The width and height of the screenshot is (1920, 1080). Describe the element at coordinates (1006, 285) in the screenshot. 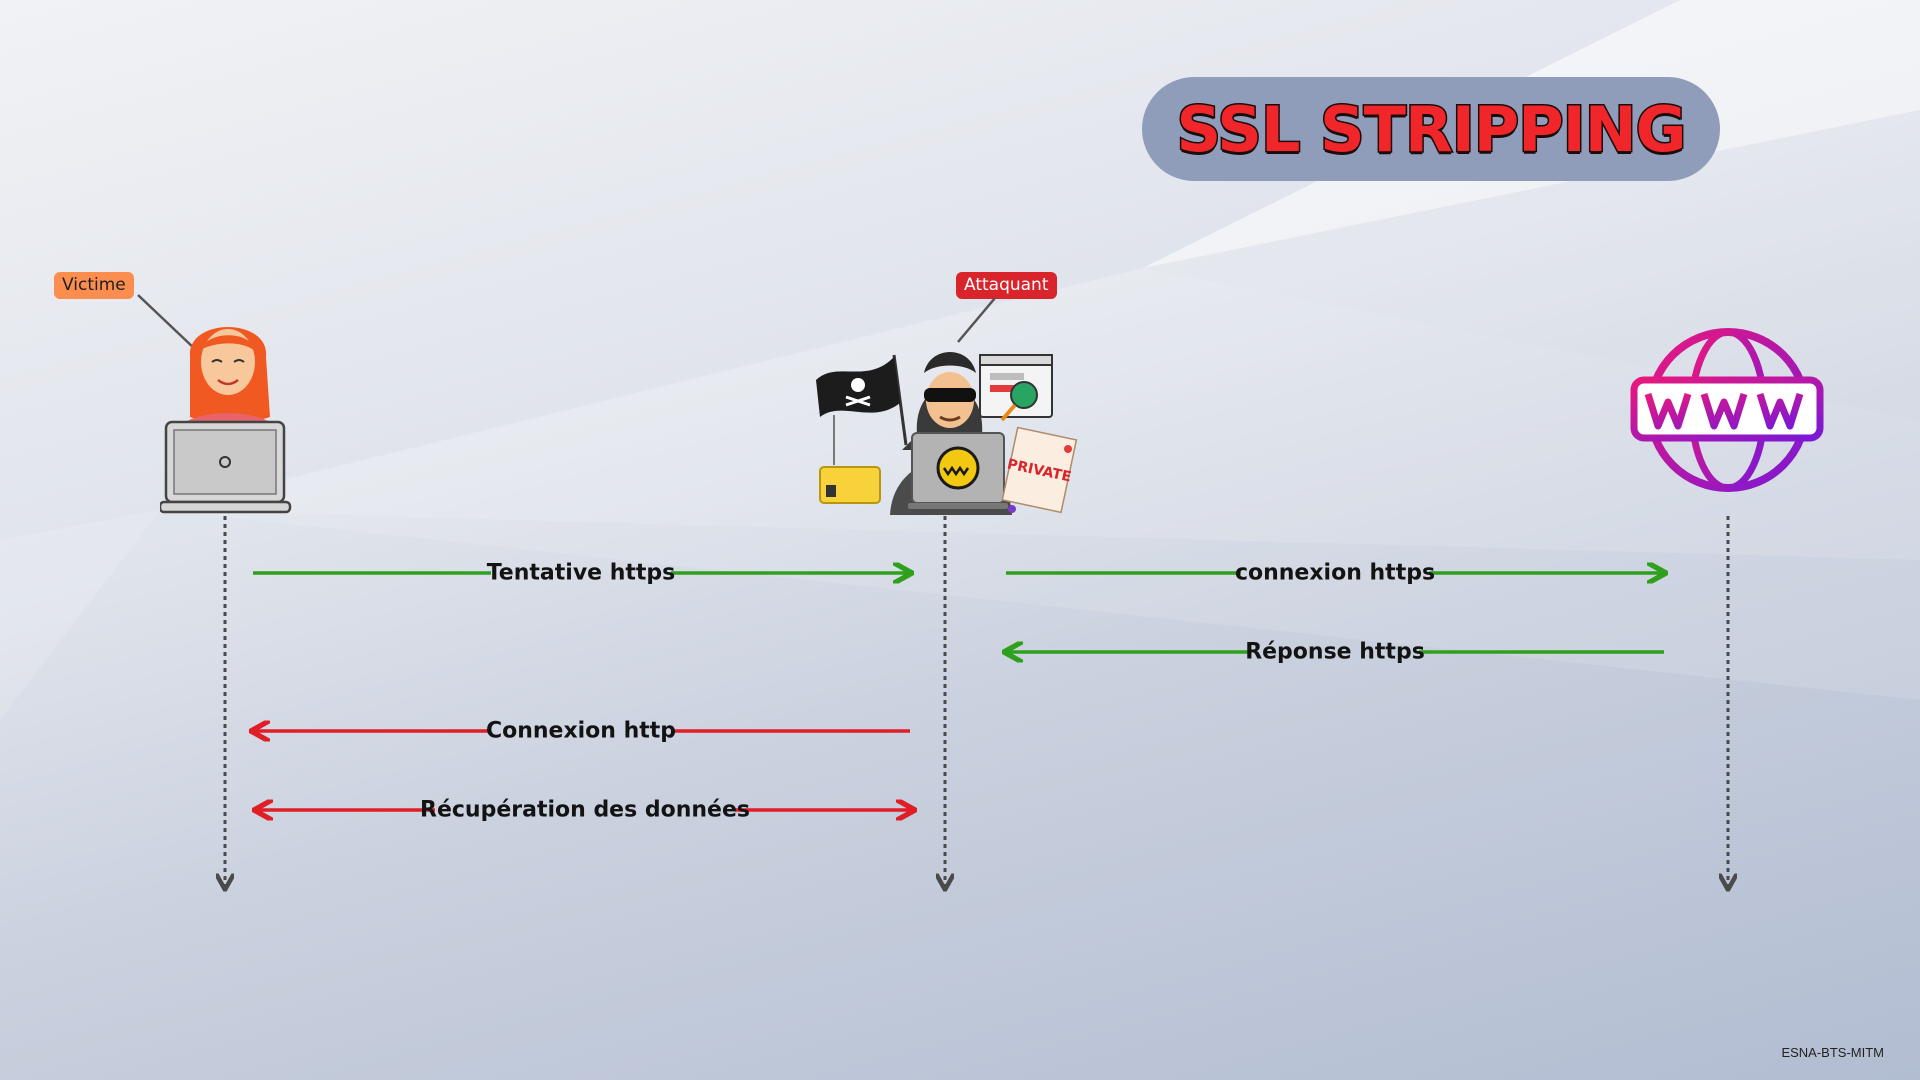

I see `attacker-label: Attaquant` at that location.